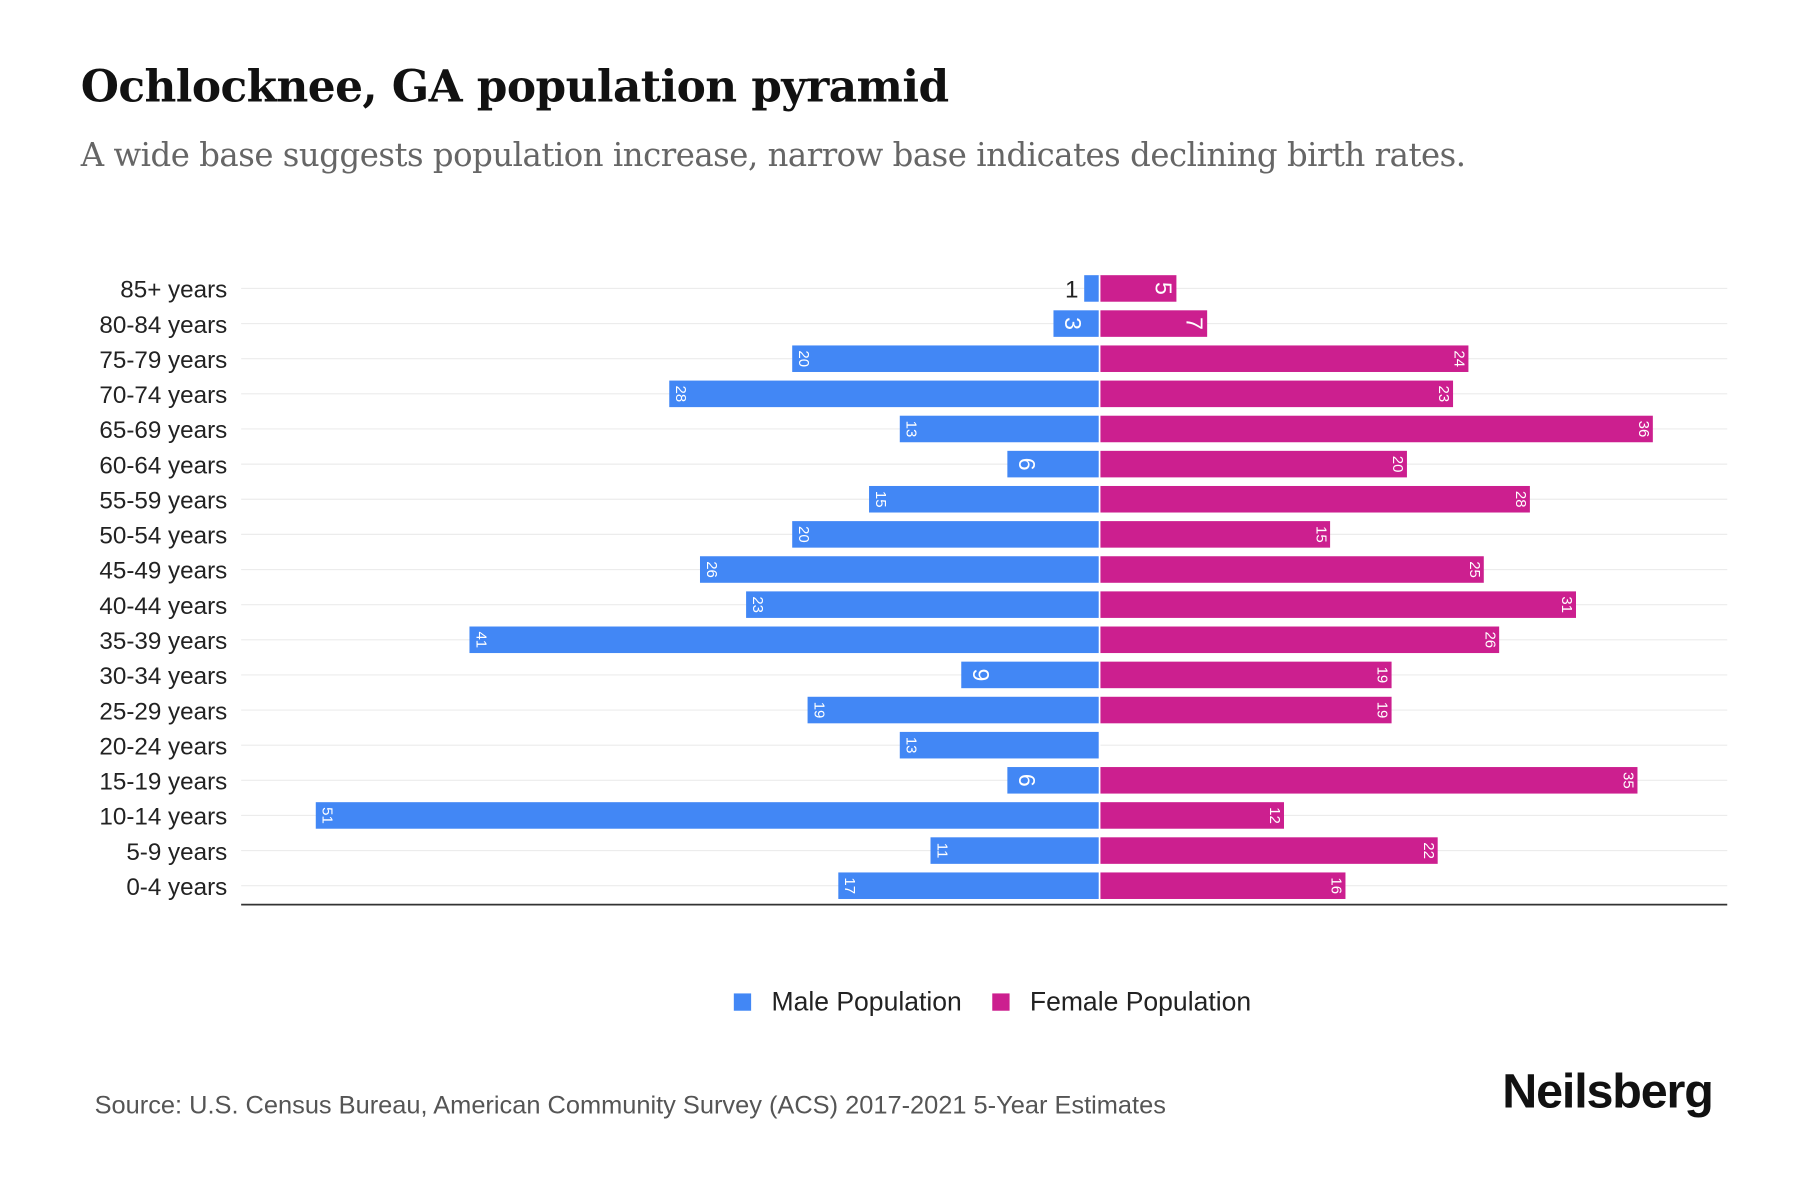 Image resolution: width=1800 pixels, height=1200 pixels. Describe the element at coordinates (1628, 780) in the screenshot. I see `female-value-label: 35` at that location.